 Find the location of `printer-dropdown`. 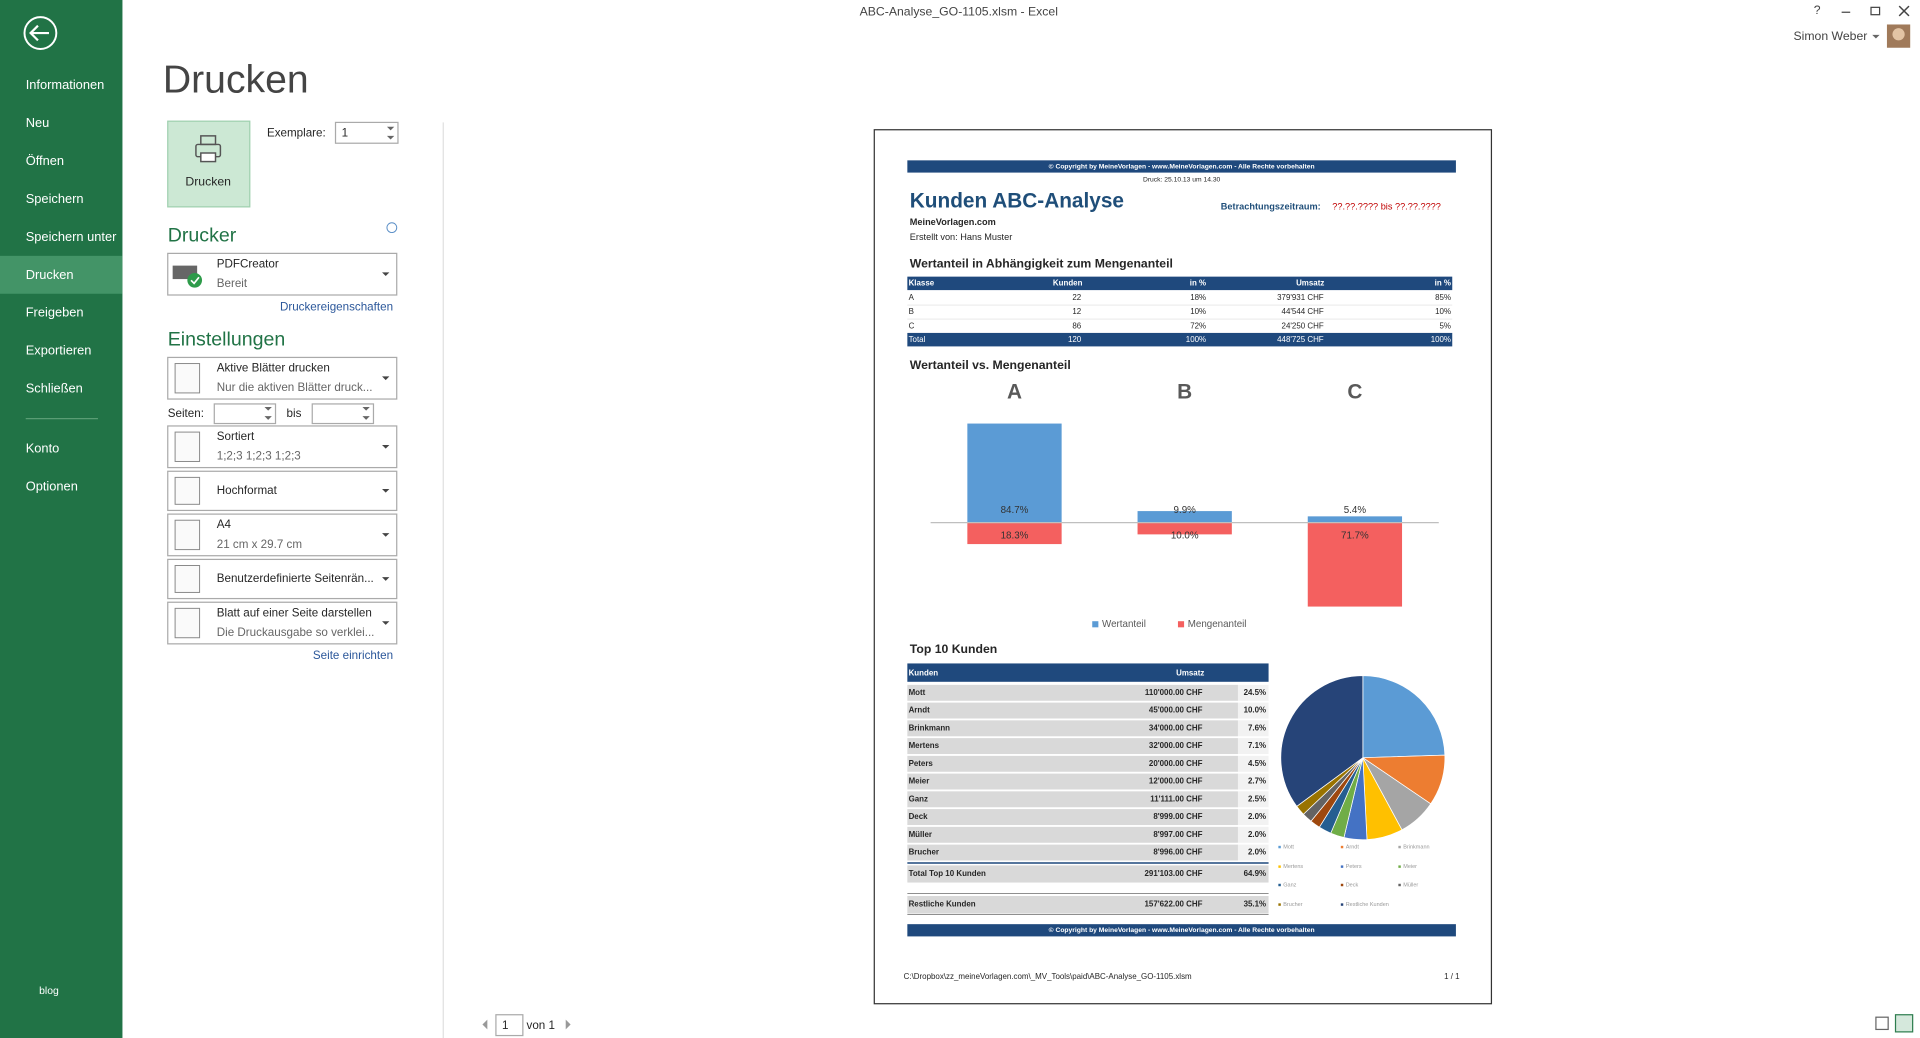

printer-dropdown is located at coordinates (282, 274).